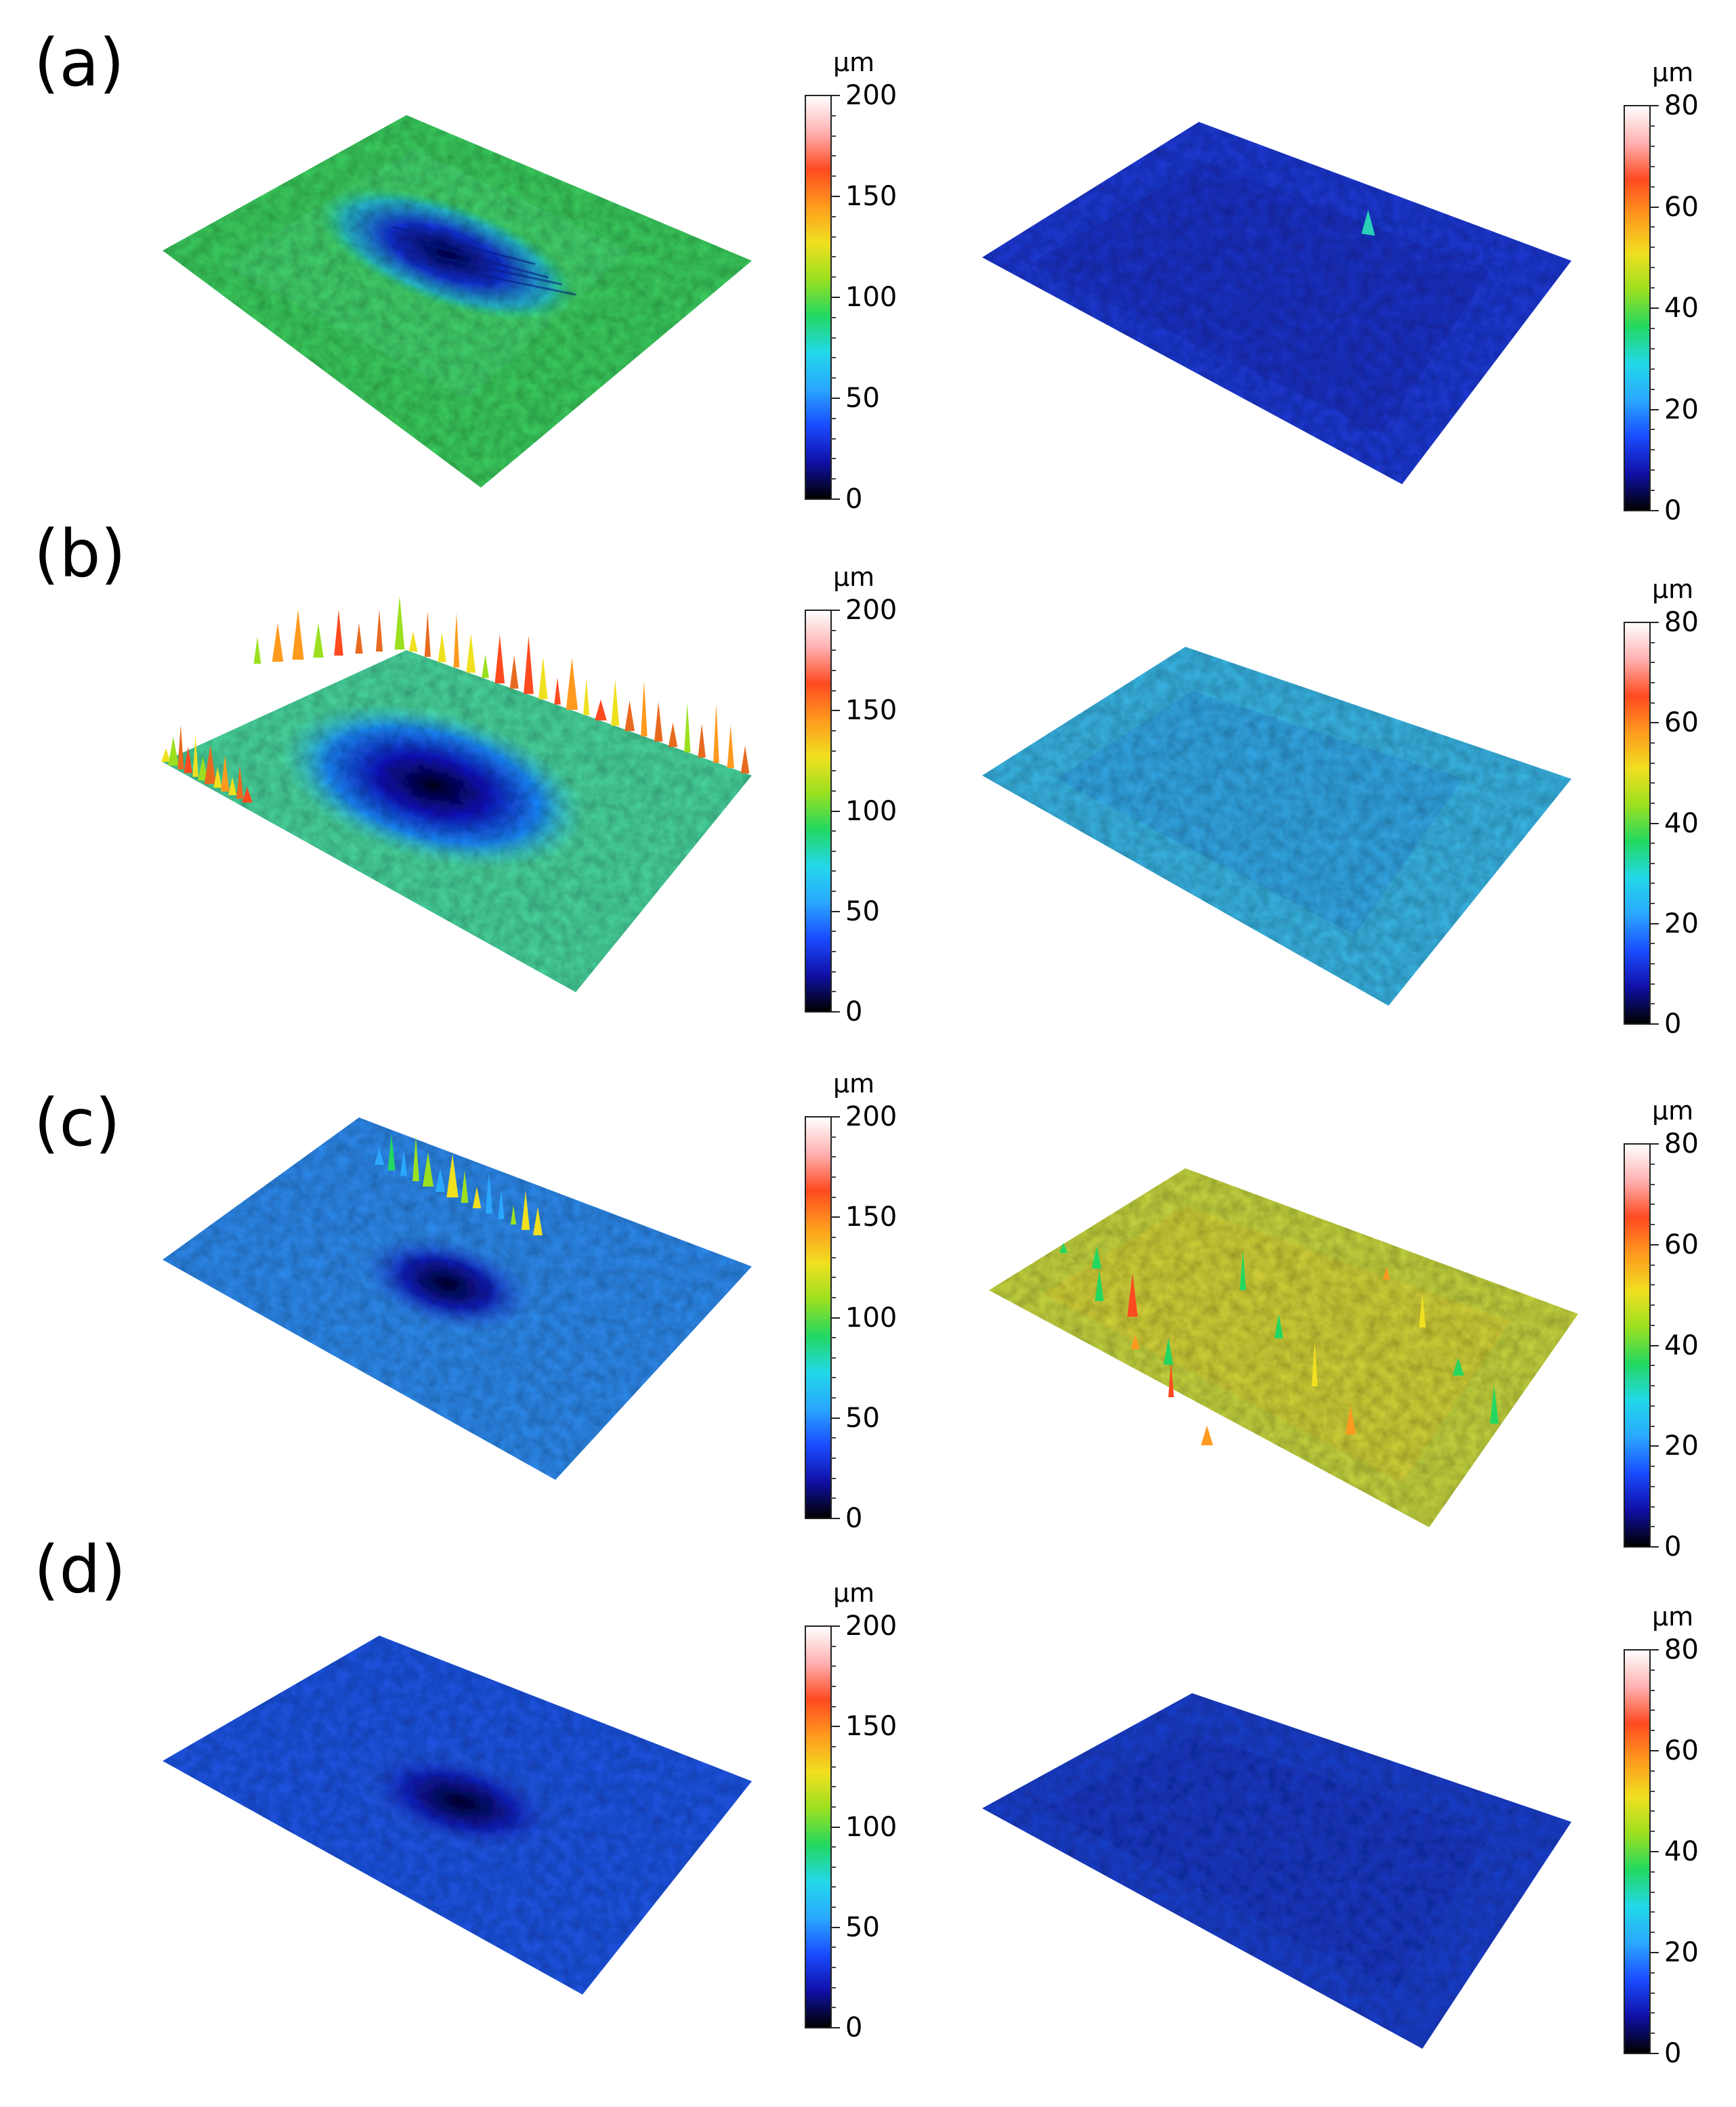 This screenshot has height=2107, width=1736. I want to click on colorbar-tick-label: 50, so click(862, 398).